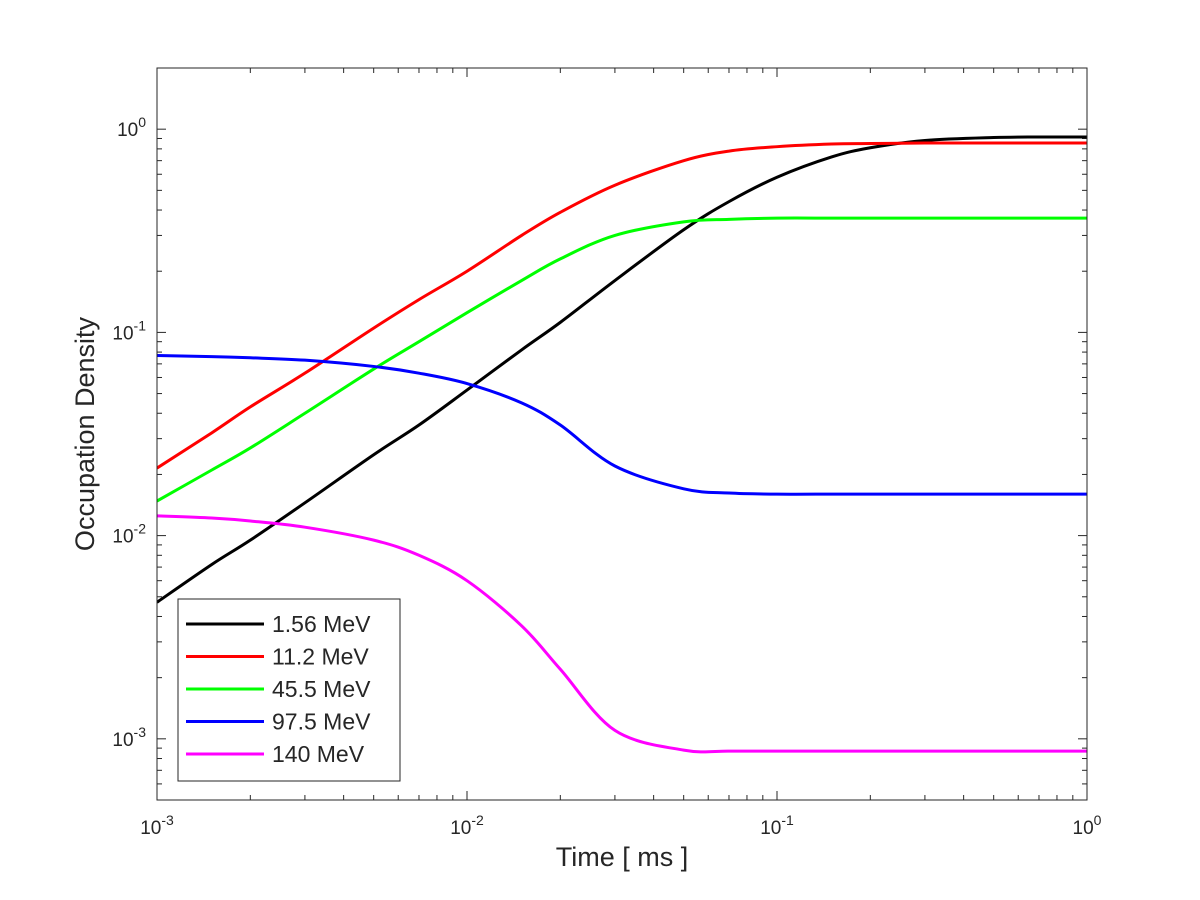 Image resolution: width=1200 pixels, height=900 pixels. What do you see at coordinates (140, 529) in the screenshot?
I see `y-tick-exponent: -2` at bounding box center [140, 529].